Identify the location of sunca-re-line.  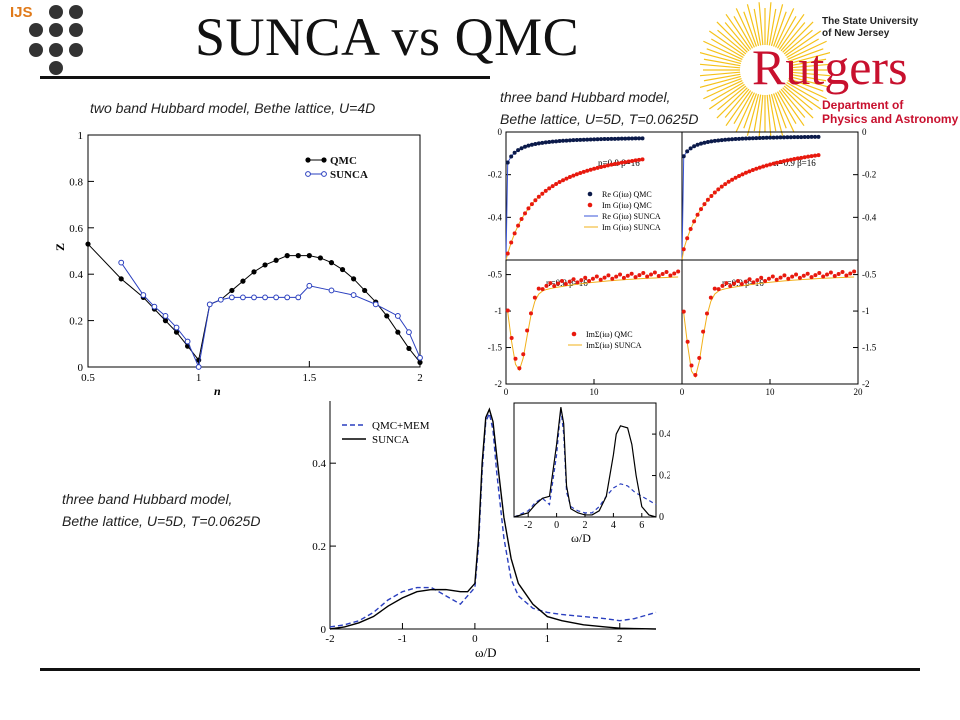
(574, 199).